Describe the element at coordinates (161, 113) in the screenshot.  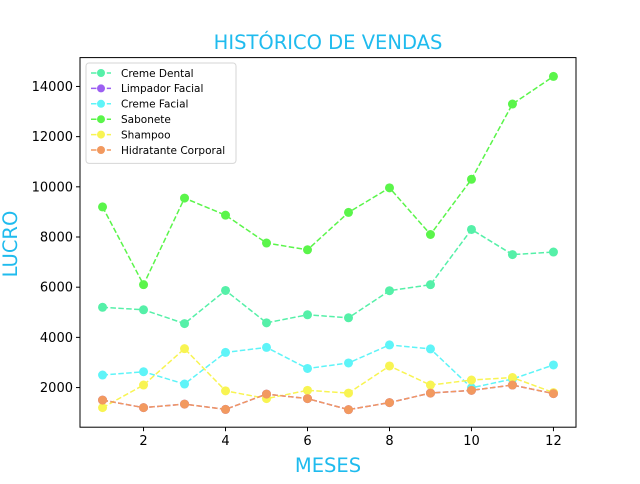
I see `legend-box` at that location.